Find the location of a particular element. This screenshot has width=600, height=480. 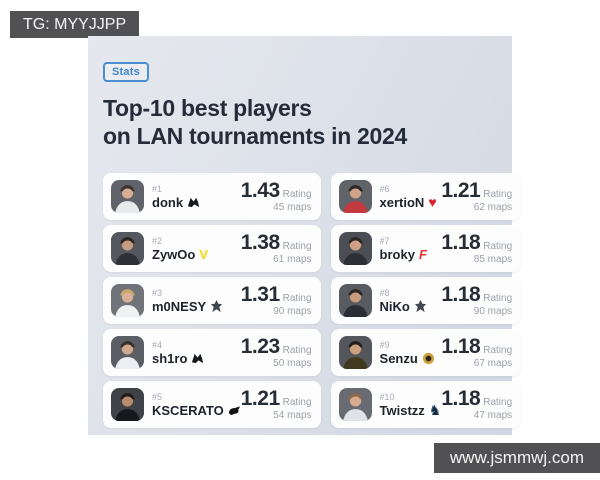

player-rank: #5 is located at coordinates (157, 396).